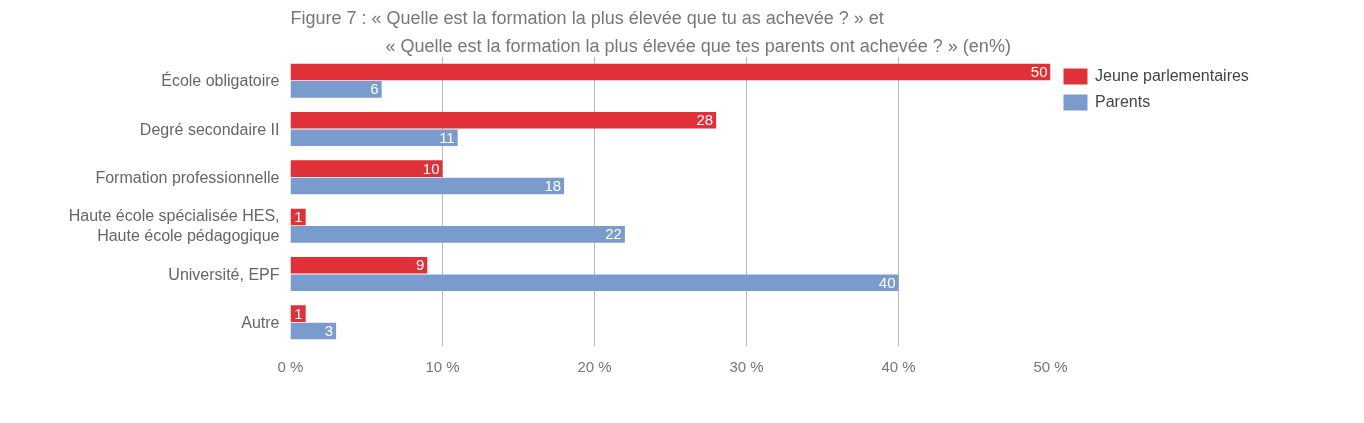  I want to click on data-label: 3, so click(329, 331).